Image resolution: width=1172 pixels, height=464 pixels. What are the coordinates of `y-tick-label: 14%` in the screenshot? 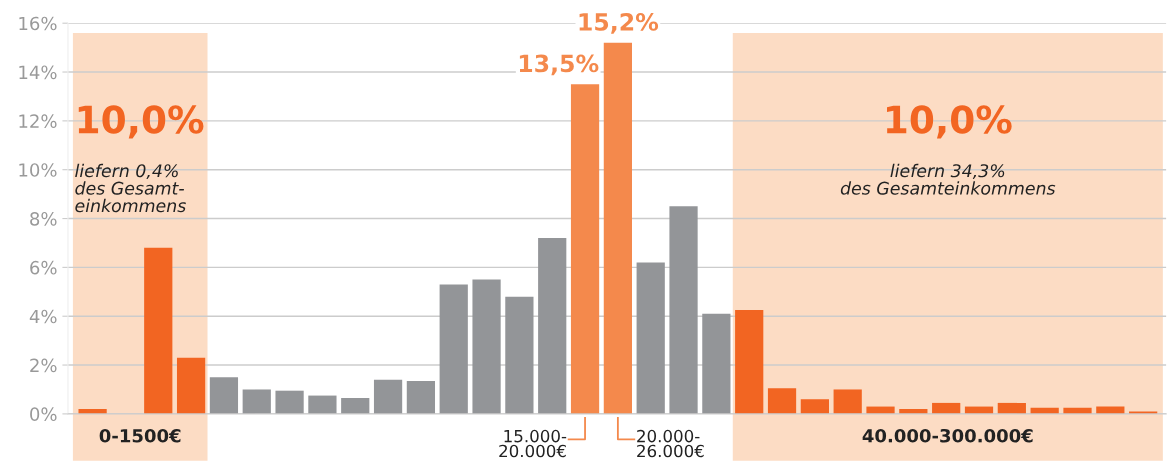 It's located at (38, 72).